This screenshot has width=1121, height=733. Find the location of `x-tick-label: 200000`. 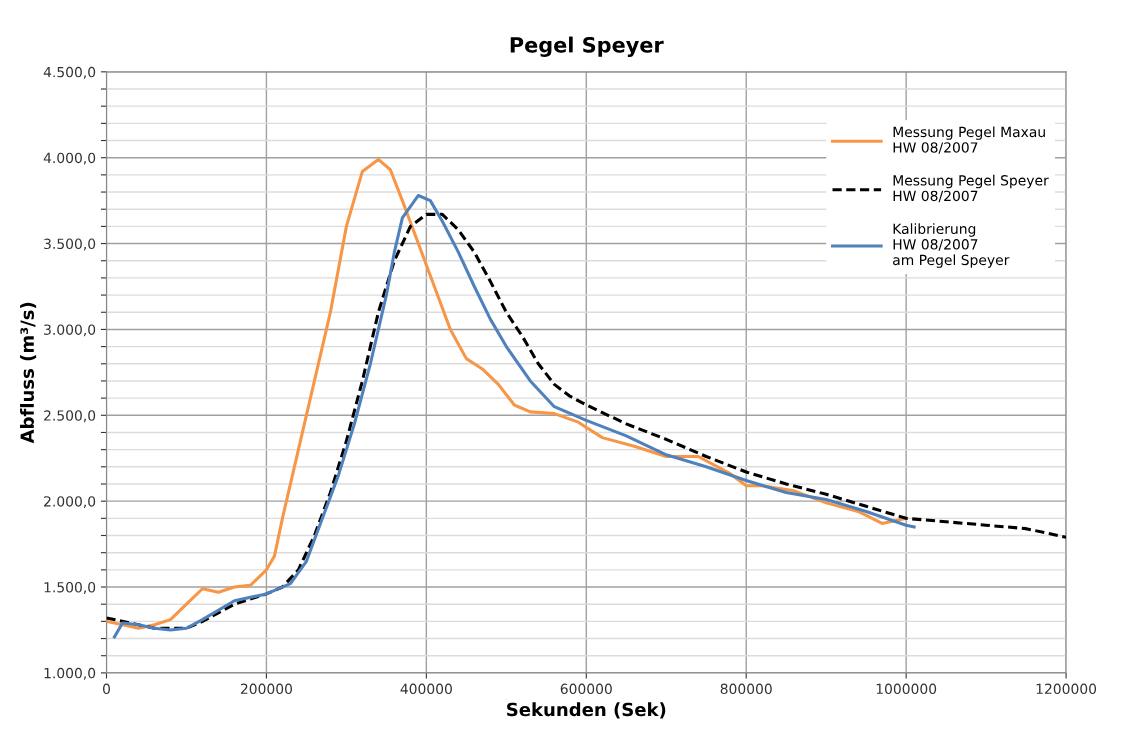

x-tick-label: 200000 is located at coordinates (266, 689).